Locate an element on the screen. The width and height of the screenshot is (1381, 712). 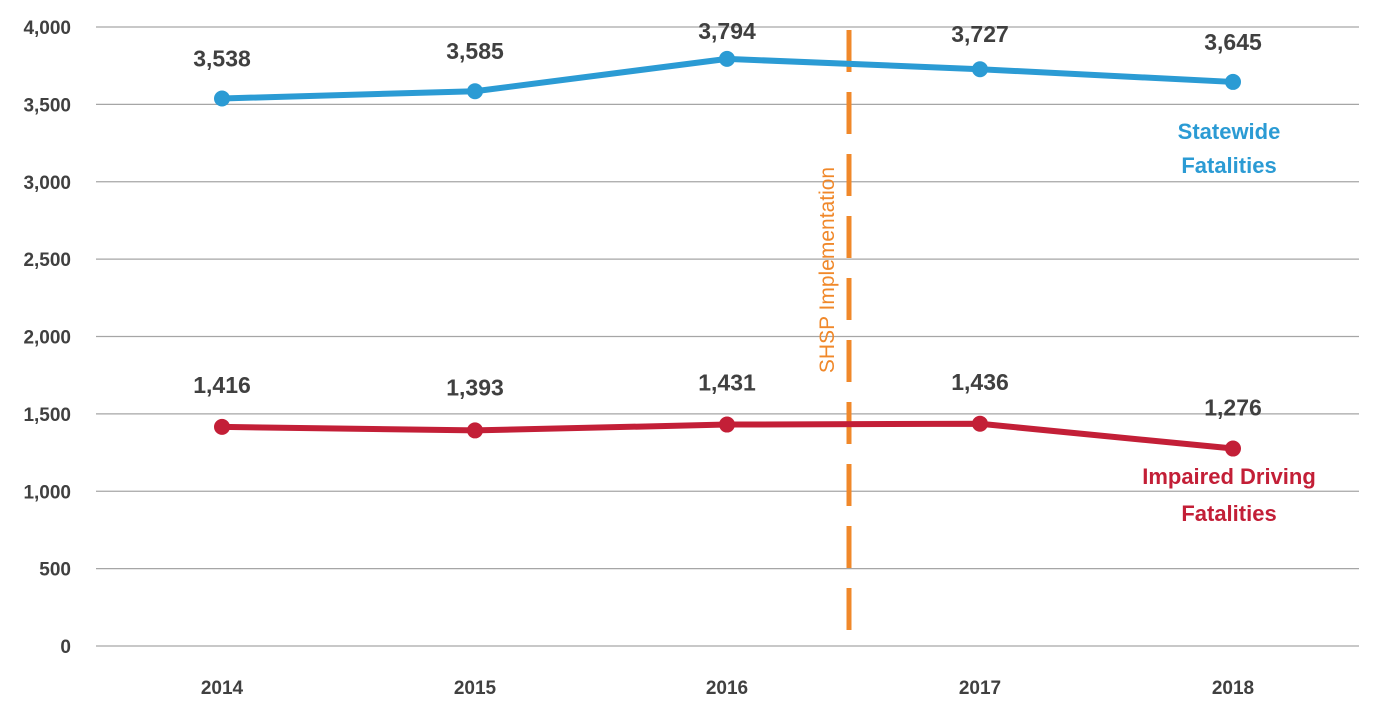
x-tick-label: 2014 is located at coordinates (222, 688).